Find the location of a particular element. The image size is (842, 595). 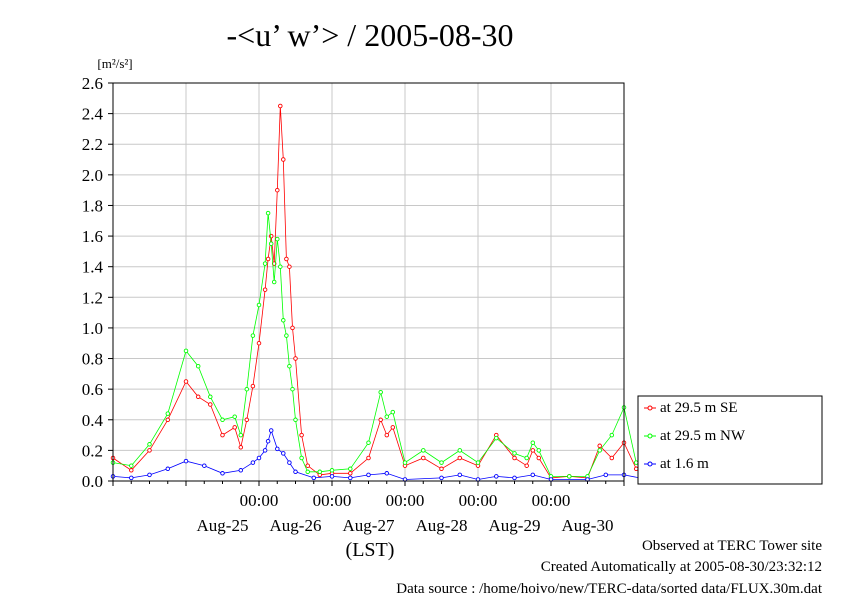

y-tick-label: 1.8 is located at coordinates (92, 205).